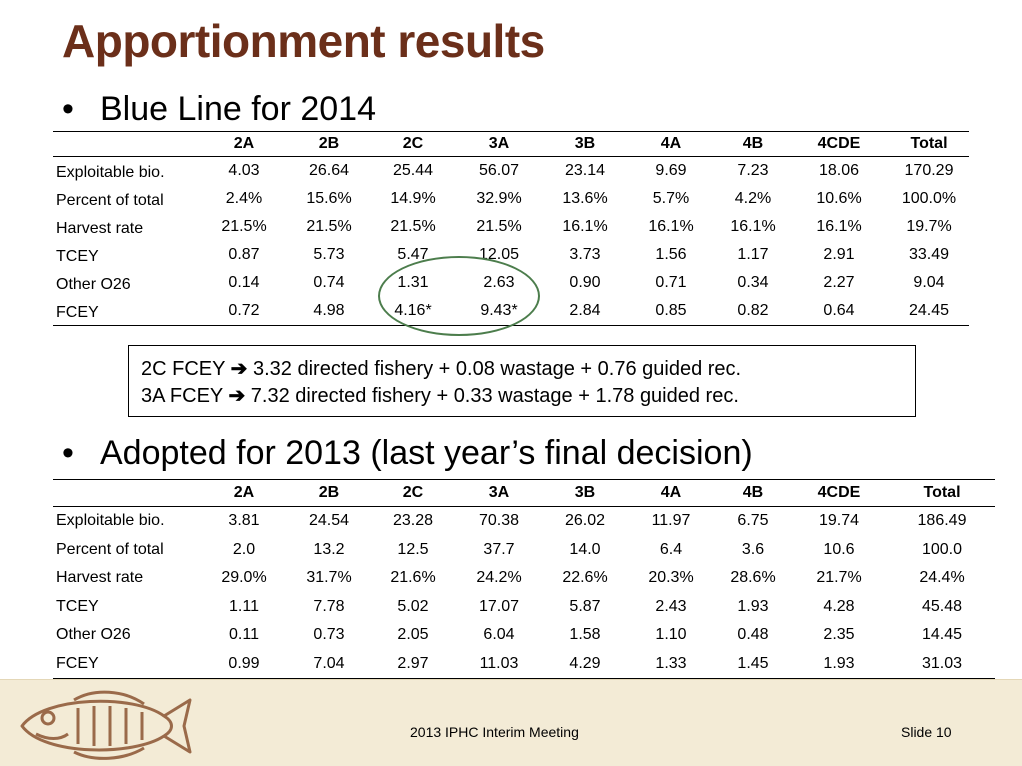  Describe the element at coordinates (244, 521) in the screenshot. I see `table-cell: 3.81` at that location.